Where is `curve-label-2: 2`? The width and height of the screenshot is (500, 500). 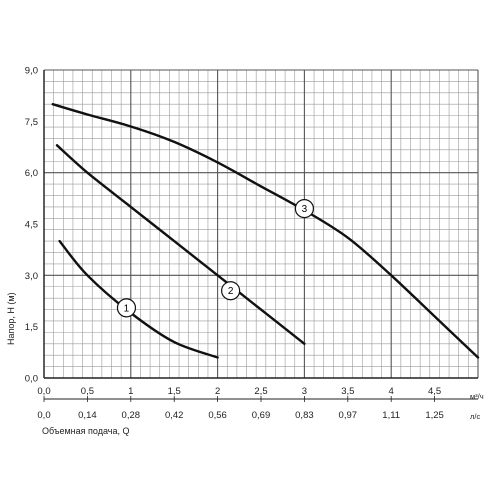 curve-label-2: 2 is located at coordinates (231, 291).